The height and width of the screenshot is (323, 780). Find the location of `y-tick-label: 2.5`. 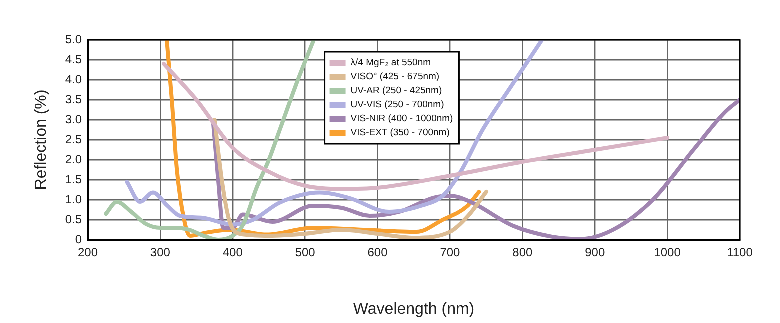

y-tick-label: 2.5 is located at coordinates (73, 139).